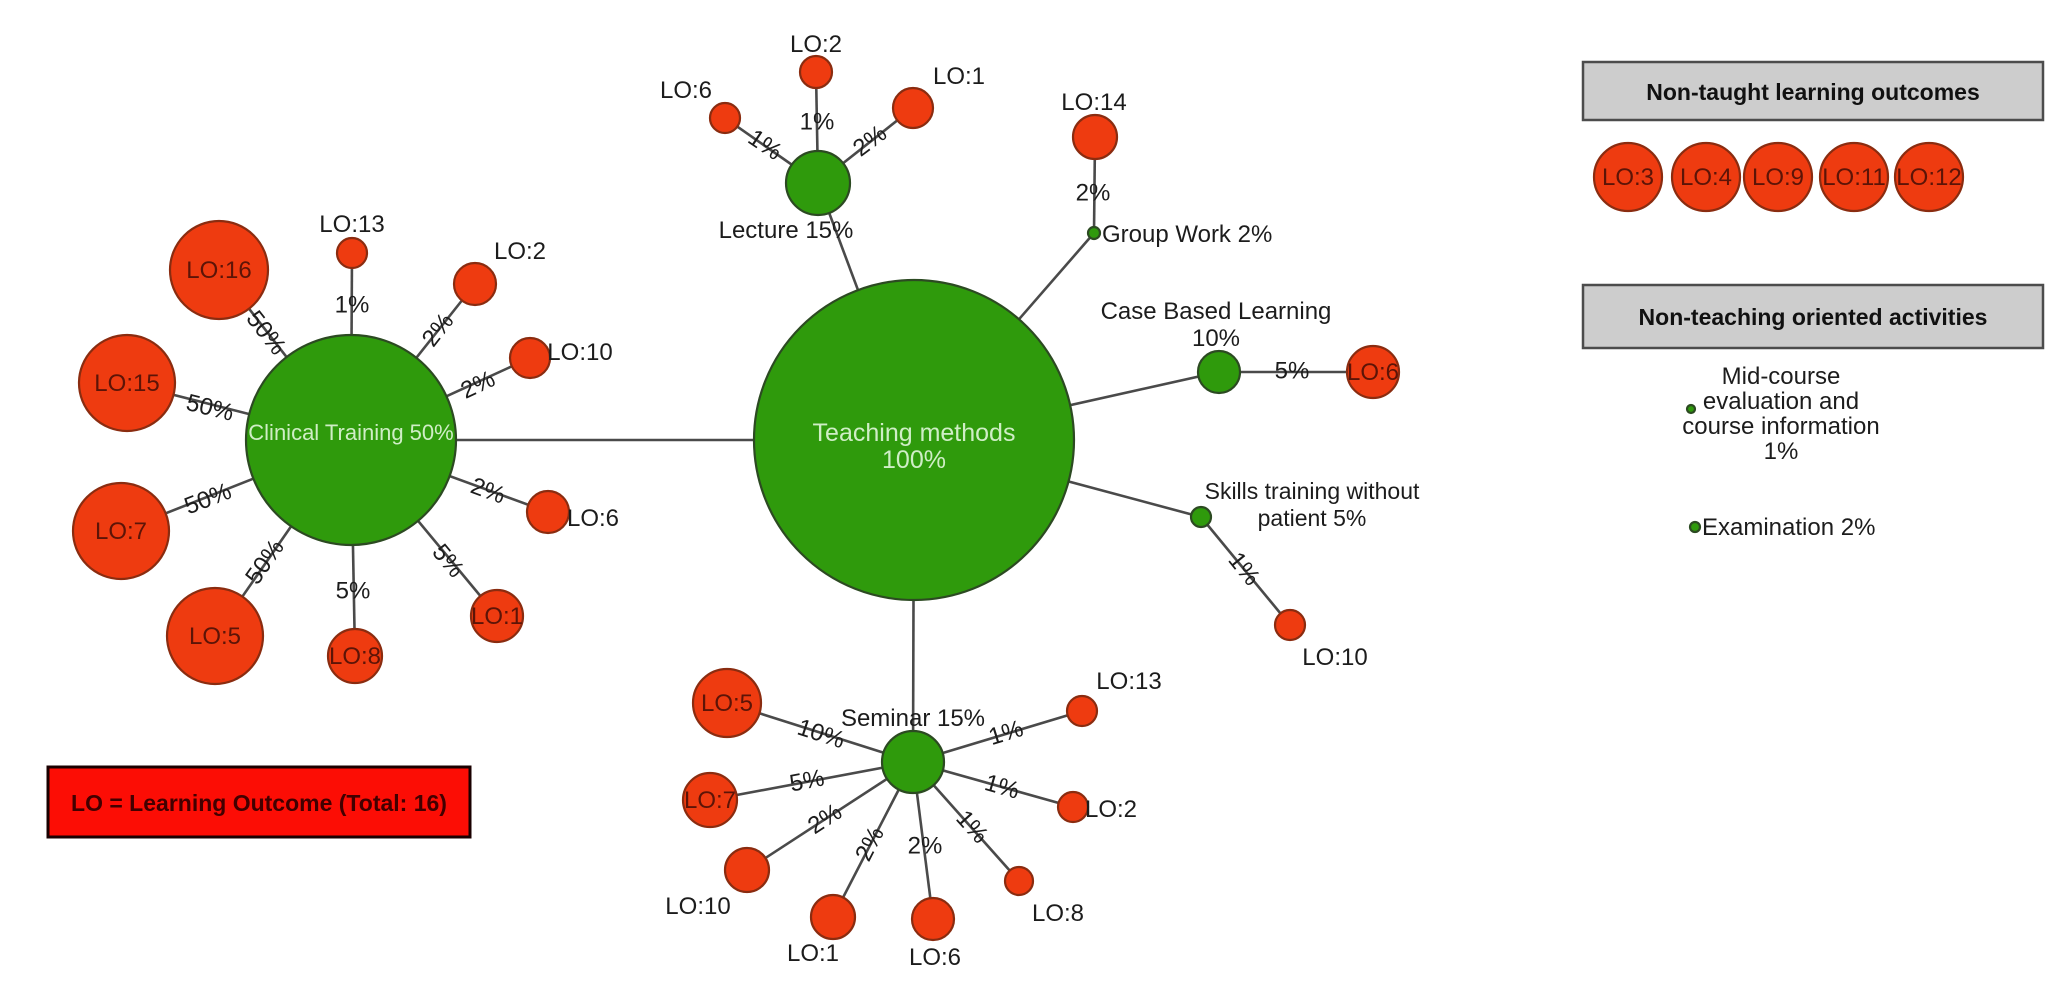 The width and height of the screenshot is (2059, 1001). I want to click on edge-seminar-sem-lo10, so click(830, 816).